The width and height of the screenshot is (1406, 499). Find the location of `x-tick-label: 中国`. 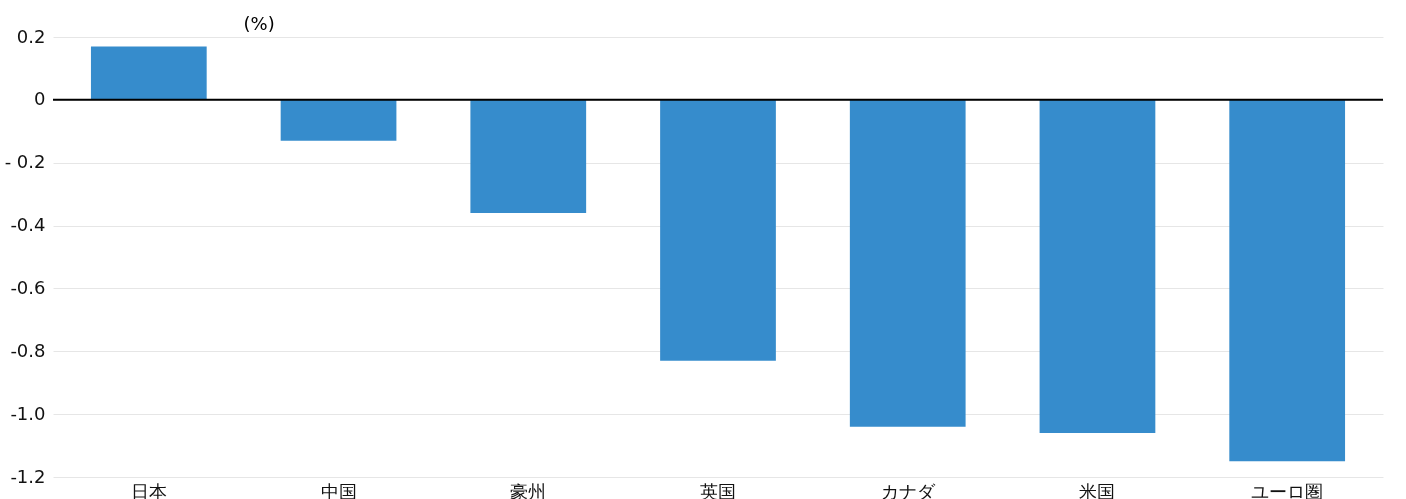

x-tick-label: 中国 is located at coordinates (338, 489).